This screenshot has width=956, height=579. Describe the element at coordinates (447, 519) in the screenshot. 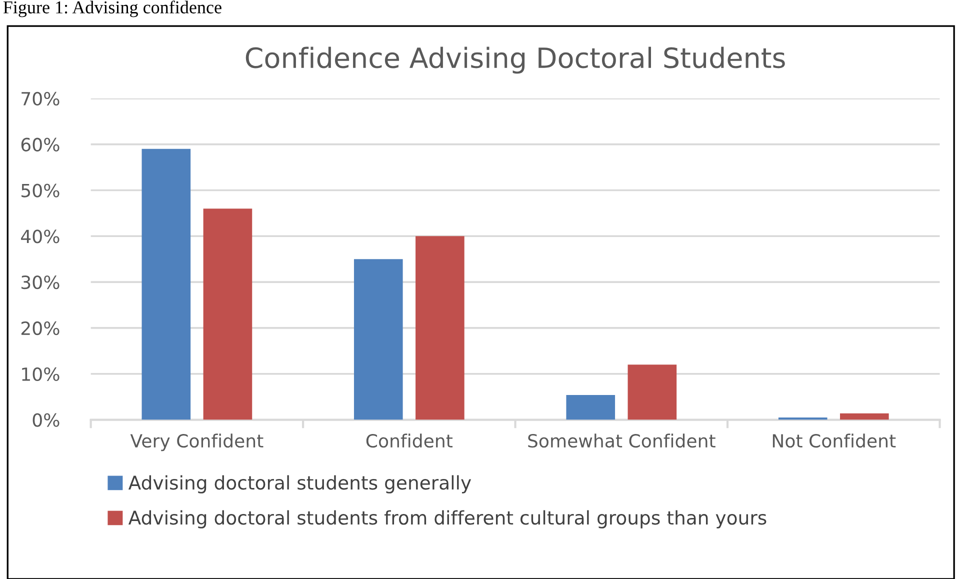

I see `legend-label: Advising doctoral students from different cultural groups than yours` at that location.